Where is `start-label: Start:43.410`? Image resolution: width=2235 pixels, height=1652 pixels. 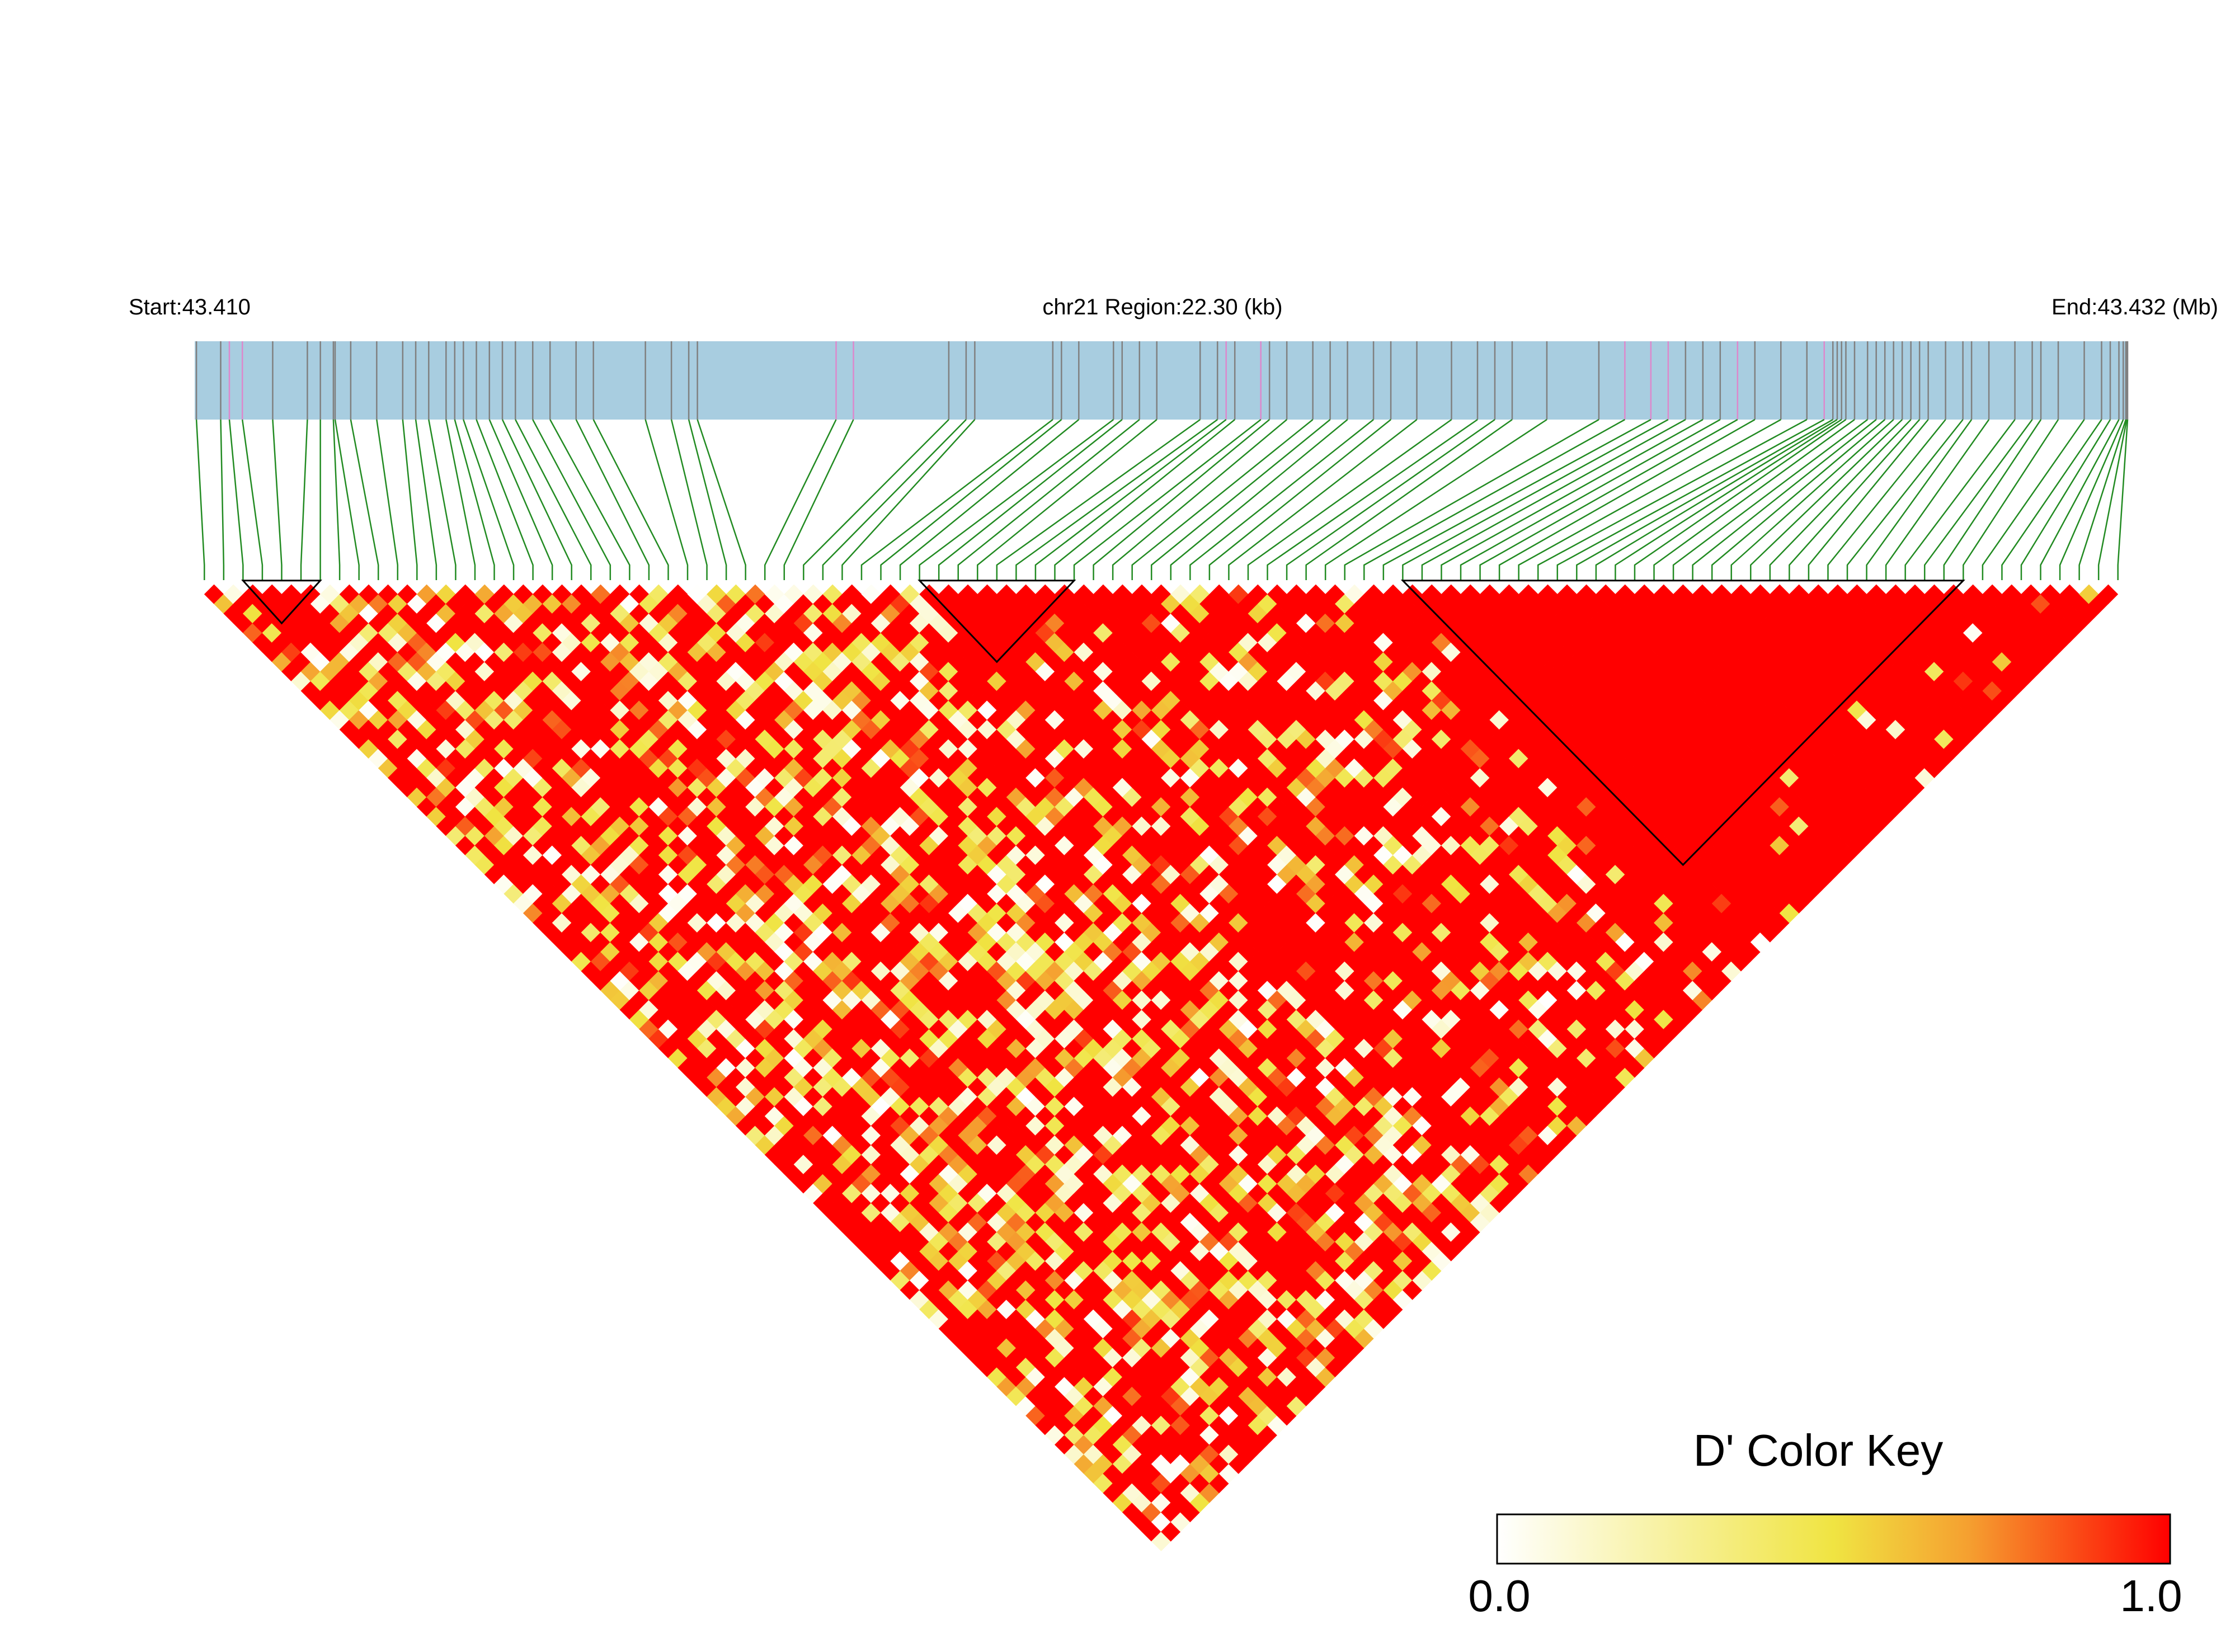 start-label: Start:43.410 is located at coordinates (190, 307).